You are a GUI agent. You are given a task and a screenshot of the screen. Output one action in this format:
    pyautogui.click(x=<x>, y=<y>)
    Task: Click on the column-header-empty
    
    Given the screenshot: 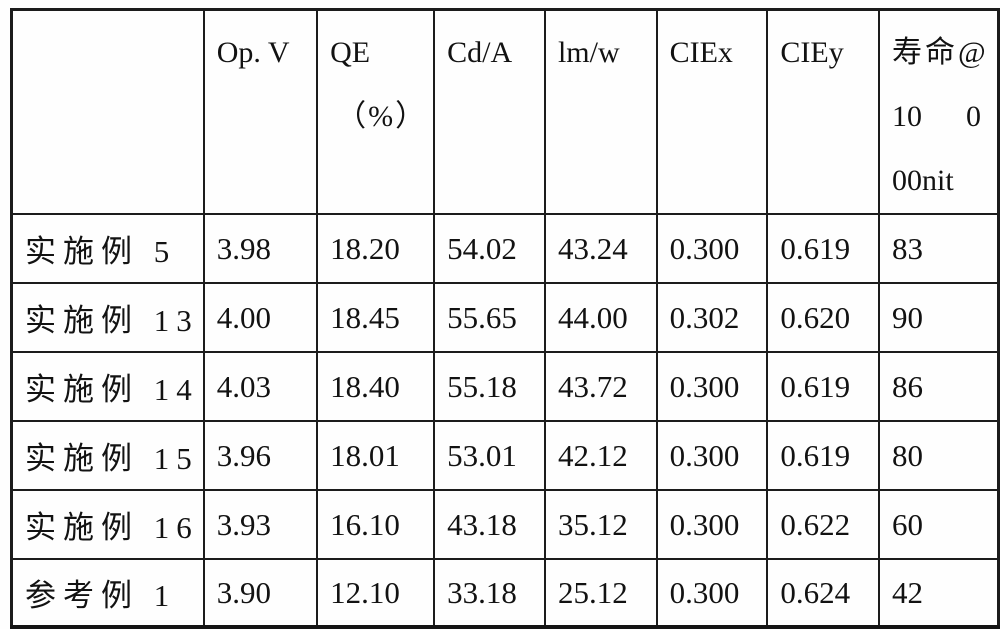 What is the action you would take?
    pyautogui.click(x=107, y=111)
    